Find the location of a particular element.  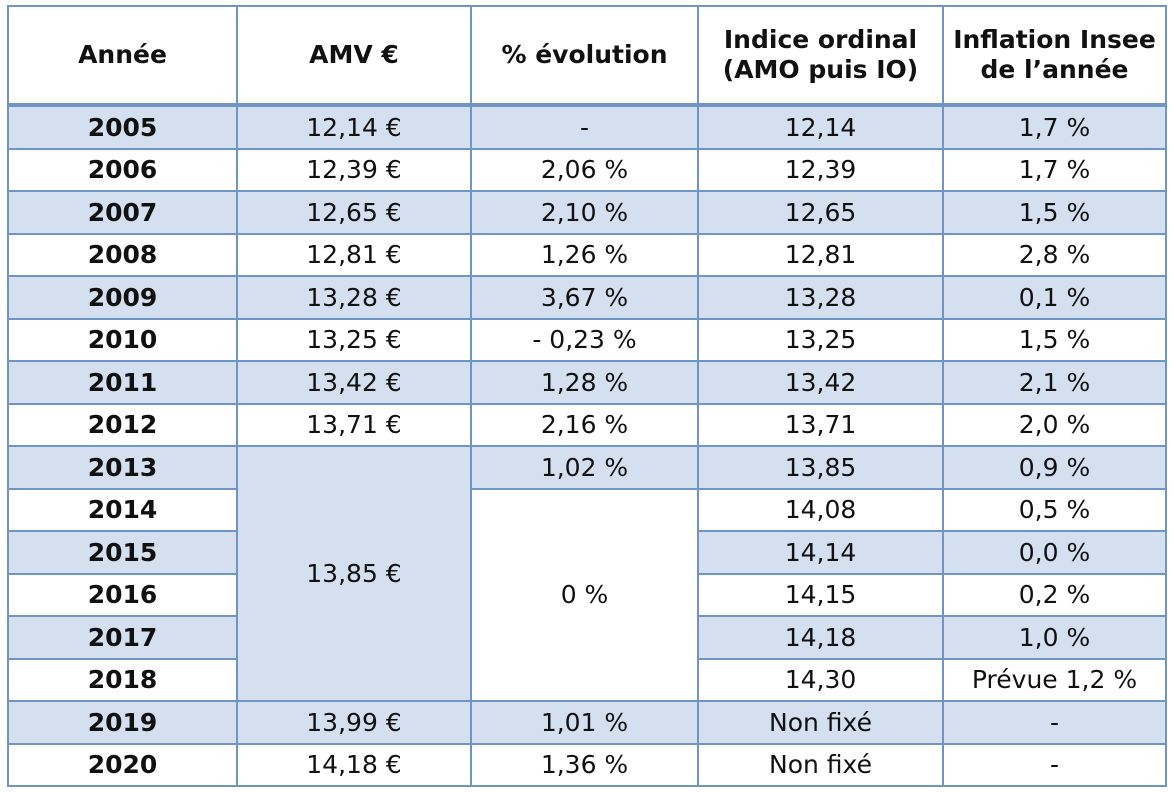

header-indice-ordinal: Indice ordinal (AMO puis IO) is located at coordinates (820, 55).